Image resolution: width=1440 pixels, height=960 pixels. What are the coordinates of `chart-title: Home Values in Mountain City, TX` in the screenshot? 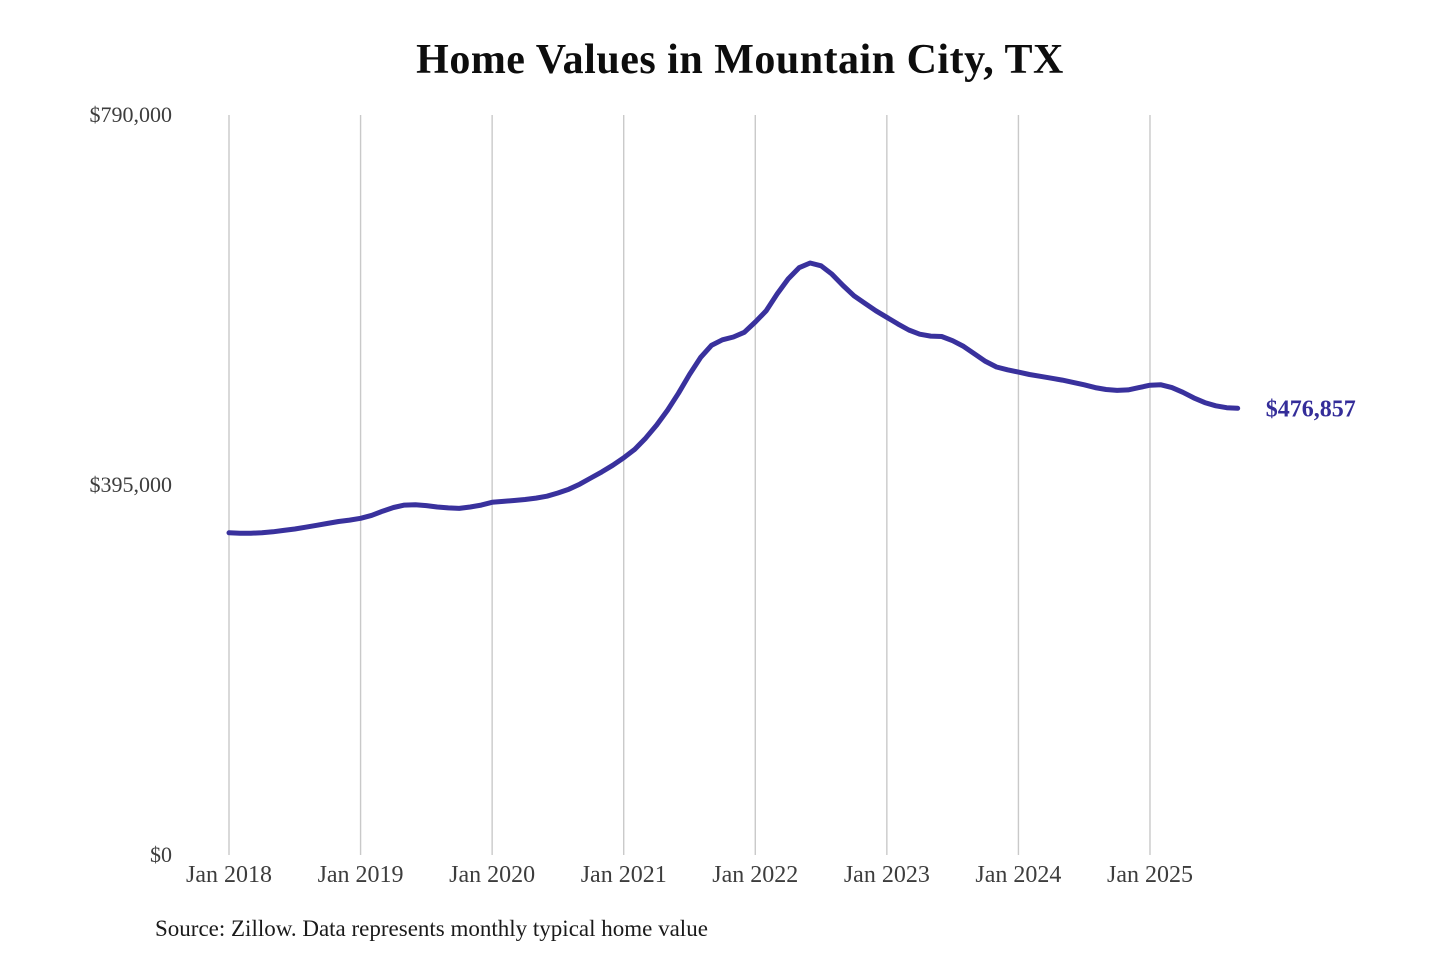 It's located at (740, 60).